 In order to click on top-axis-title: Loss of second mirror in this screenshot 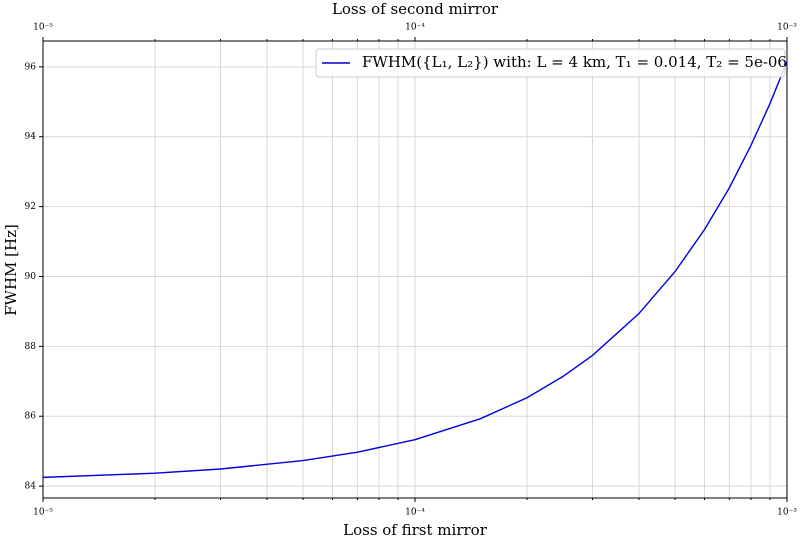, I will do `click(415, 9)`.